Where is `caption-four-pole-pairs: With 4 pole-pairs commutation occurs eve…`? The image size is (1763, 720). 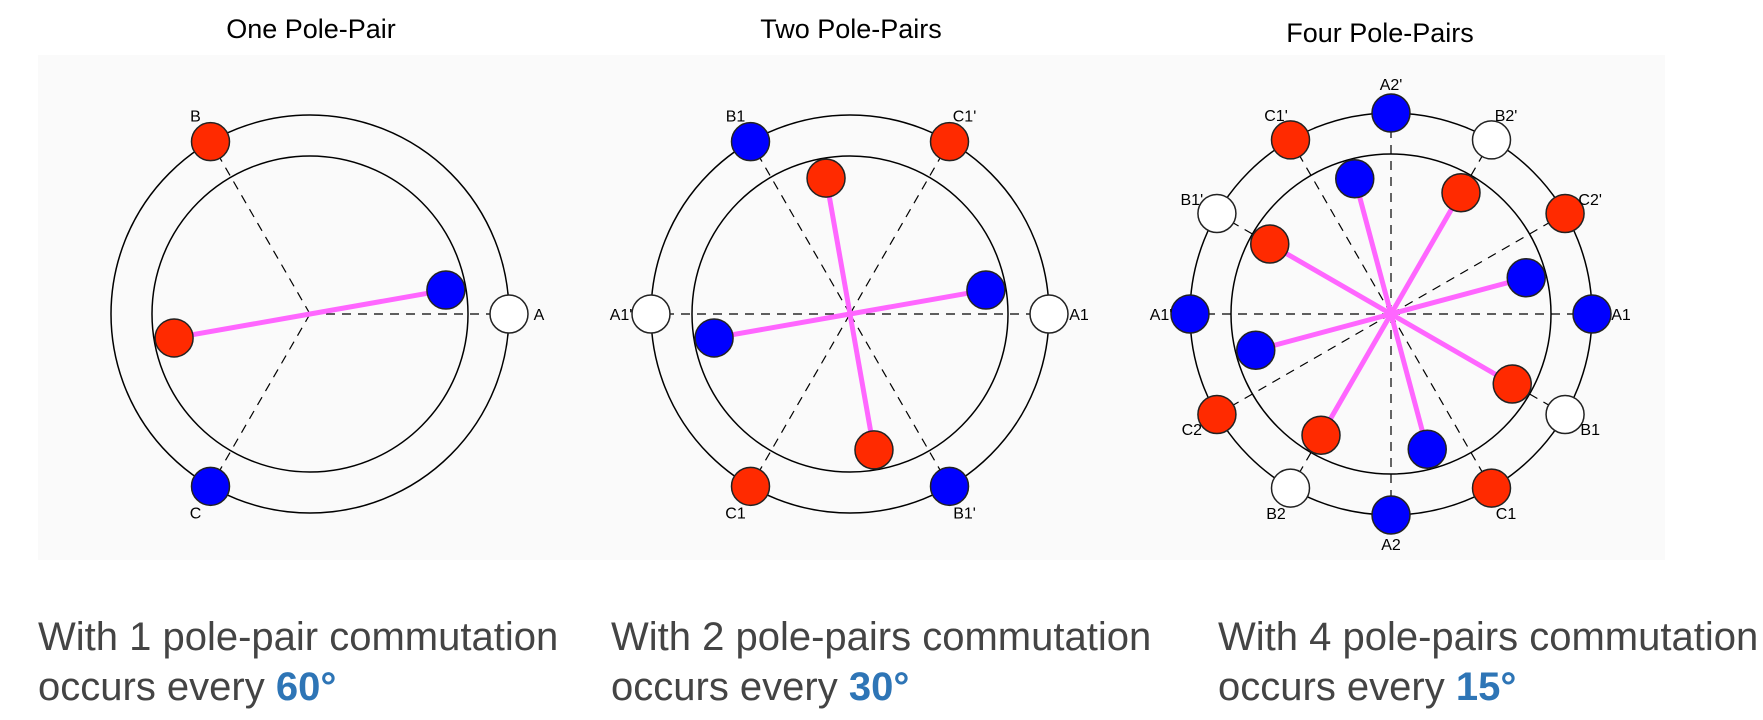
caption-four-pole-pairs: With 4 pole-pairs commutation occurs eve… is located at coordinates (1488, 662).